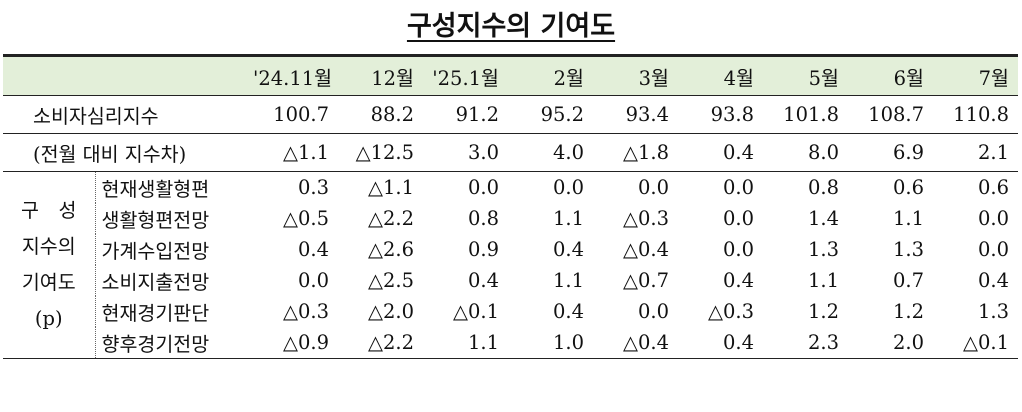 This screenshot has height=412, width=1022. Describe the element at coordinates (510, 311) in the screenshot. I see `row: 현재경기판단 △0.3 △2.0 △0.1 0.4 0.0 △0.3 1.2 1.2 1.3` at that location.